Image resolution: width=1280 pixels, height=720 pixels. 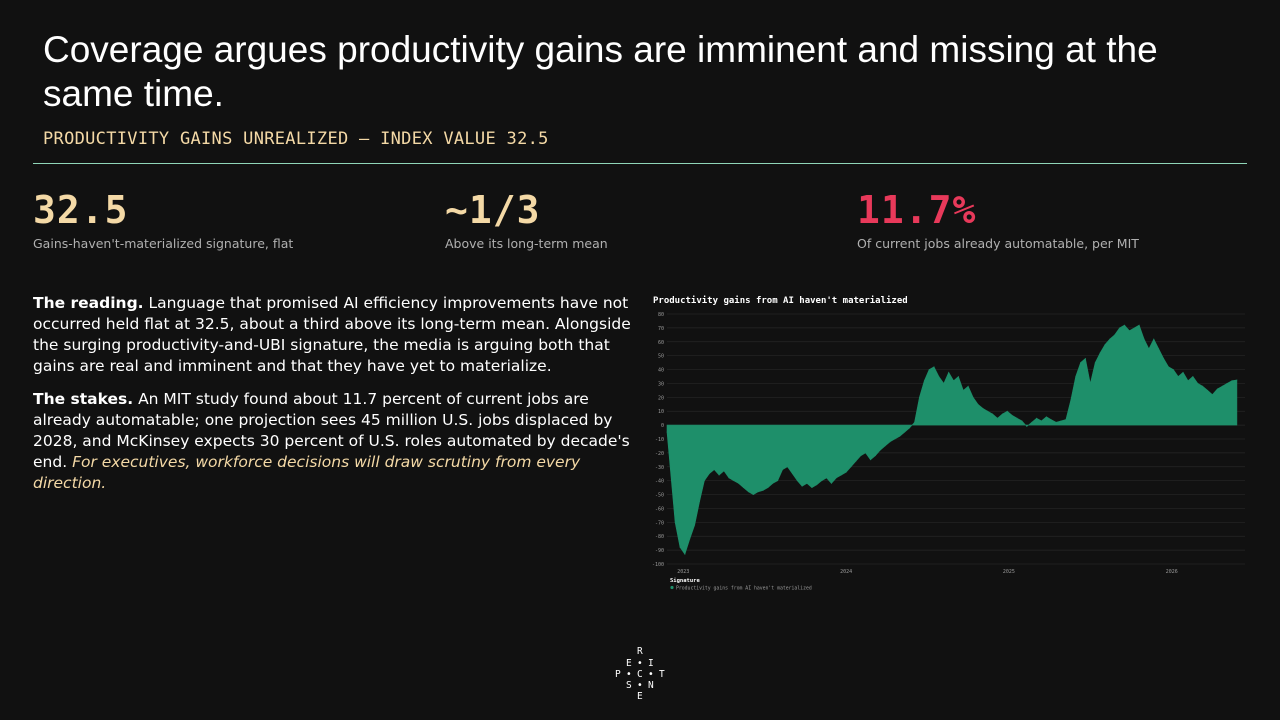 I want to click on x-tick-label: 2026, so click(x=1172, y=572).